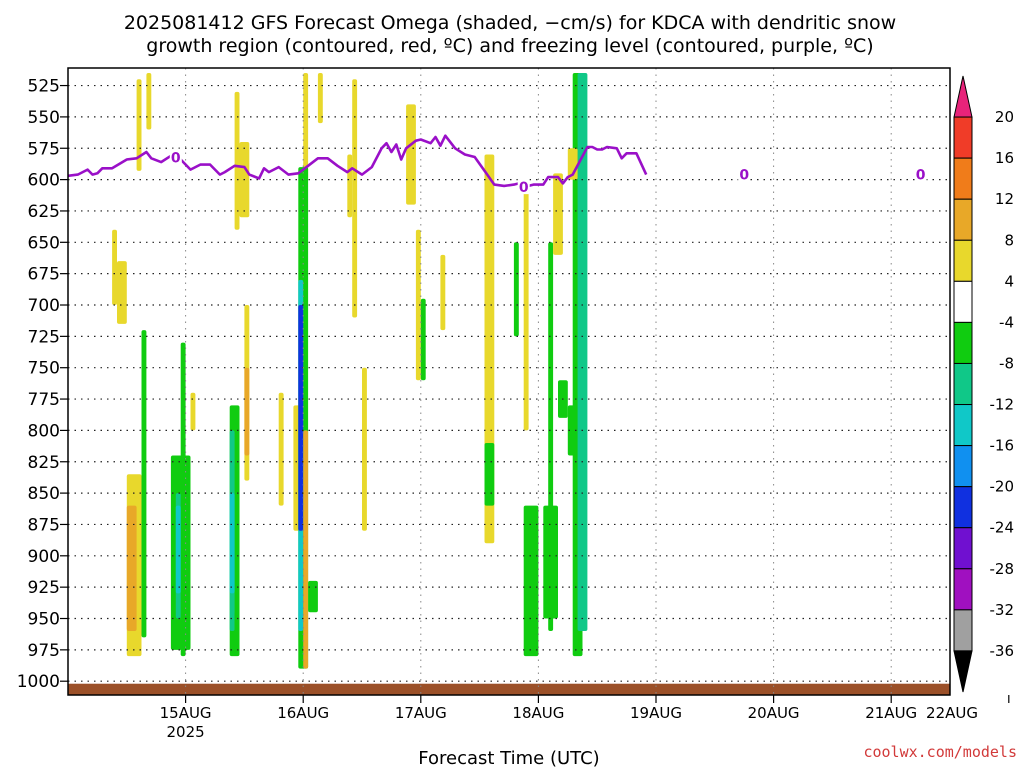  Describe the element at coordinates (44, 181) in the screenshot. I see `y-tick-label: 600` at that location.